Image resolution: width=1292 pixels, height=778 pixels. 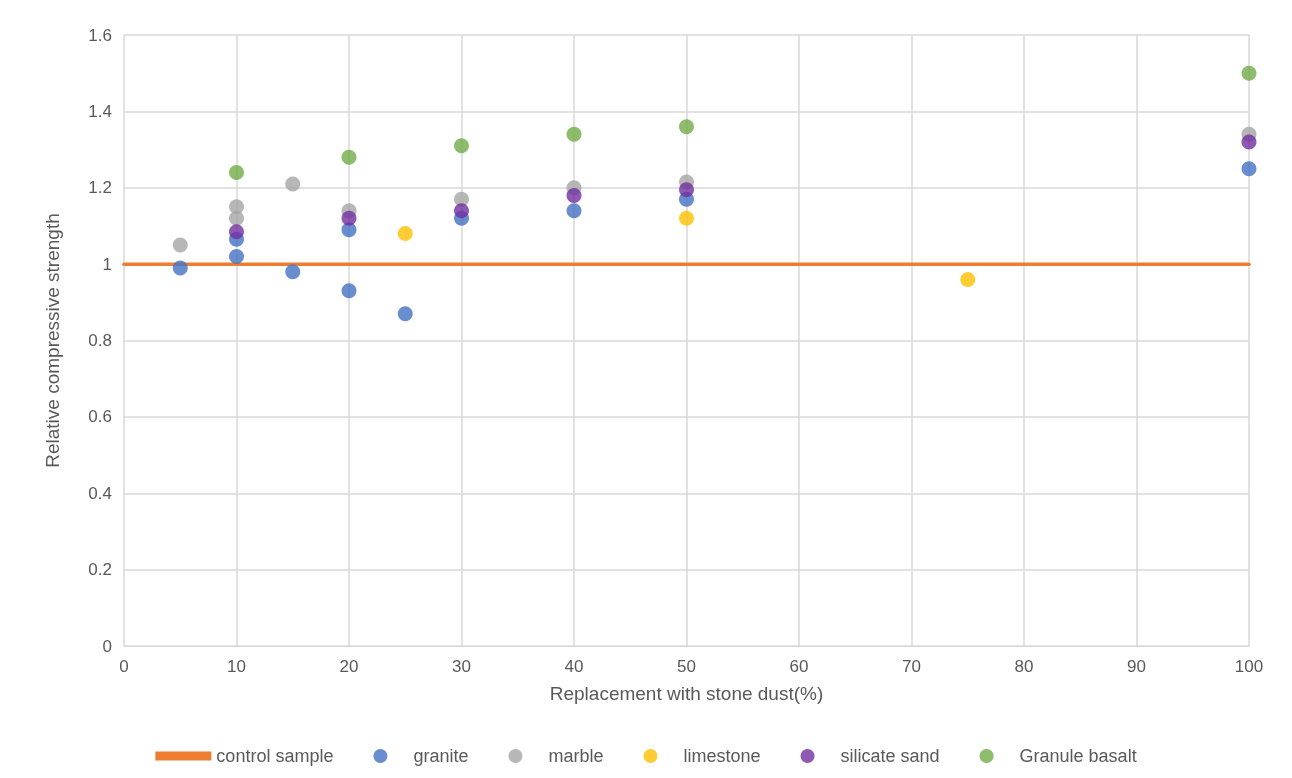 What do you see at coordinates (100, 340) in the screenshot?
I see `y-tick-label: 0.8` at bounding box center [100, 340].